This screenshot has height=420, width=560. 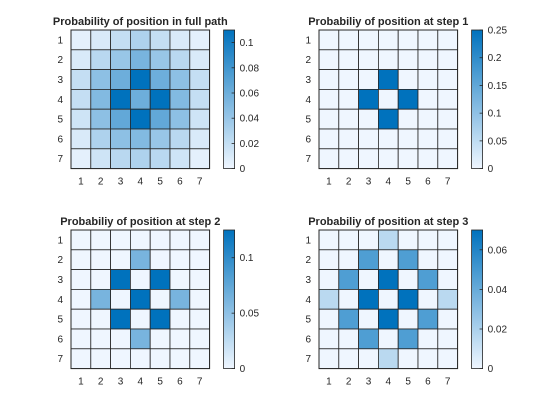 I want to click on colorbar-tick-label: 0.1, so click(x=247, y=43).